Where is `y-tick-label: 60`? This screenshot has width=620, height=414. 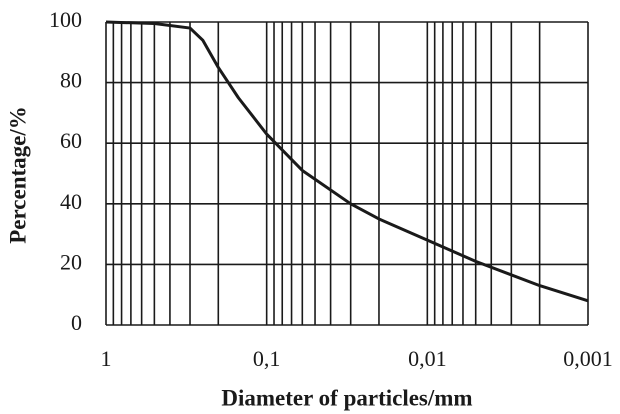
y-tick-label: 60 is located at coordinates (71, 140).